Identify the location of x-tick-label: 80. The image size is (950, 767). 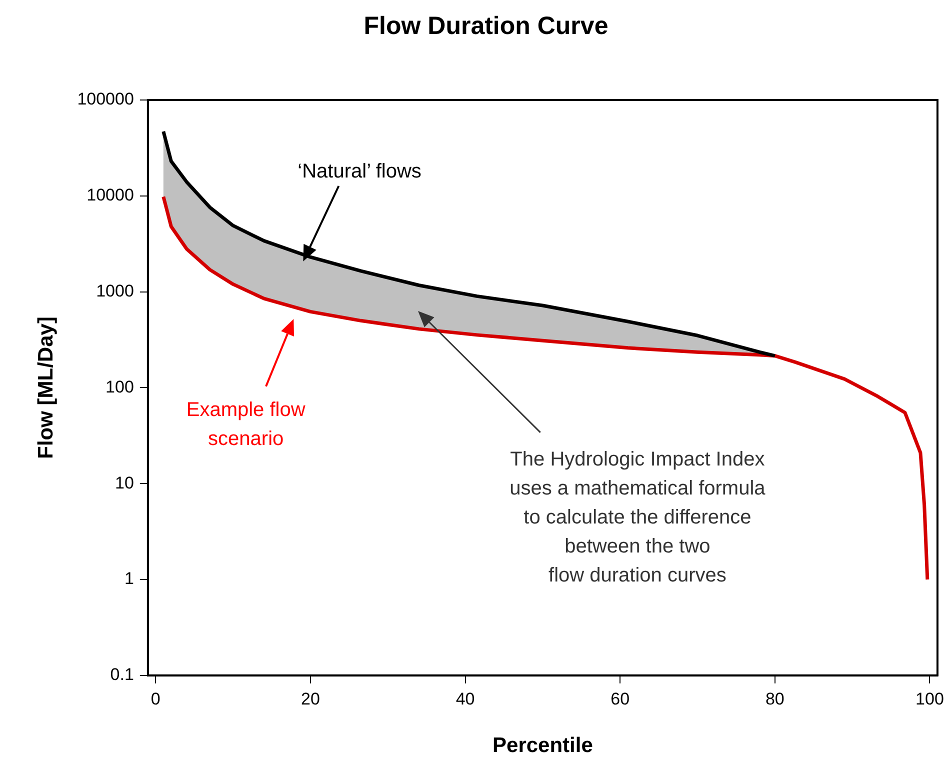
(774, 698).